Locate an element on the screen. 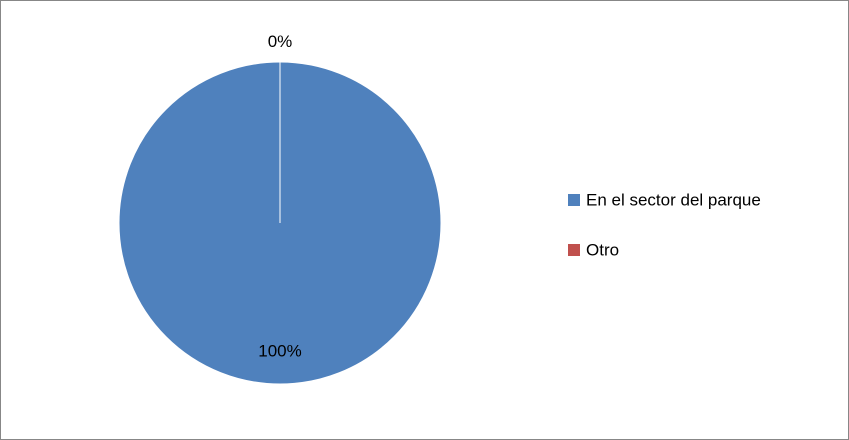  legend-label: En el sector del parque is located at coordinates (673, 199).